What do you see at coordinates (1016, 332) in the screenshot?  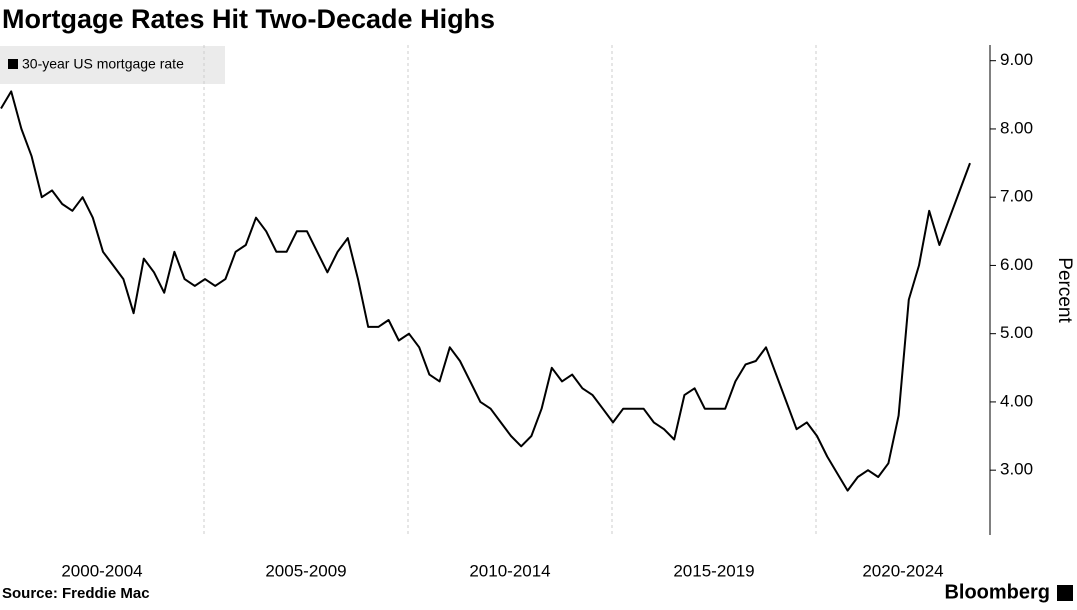 I see `y-tick-label: 5.00` at bounding box center [1016, 332].